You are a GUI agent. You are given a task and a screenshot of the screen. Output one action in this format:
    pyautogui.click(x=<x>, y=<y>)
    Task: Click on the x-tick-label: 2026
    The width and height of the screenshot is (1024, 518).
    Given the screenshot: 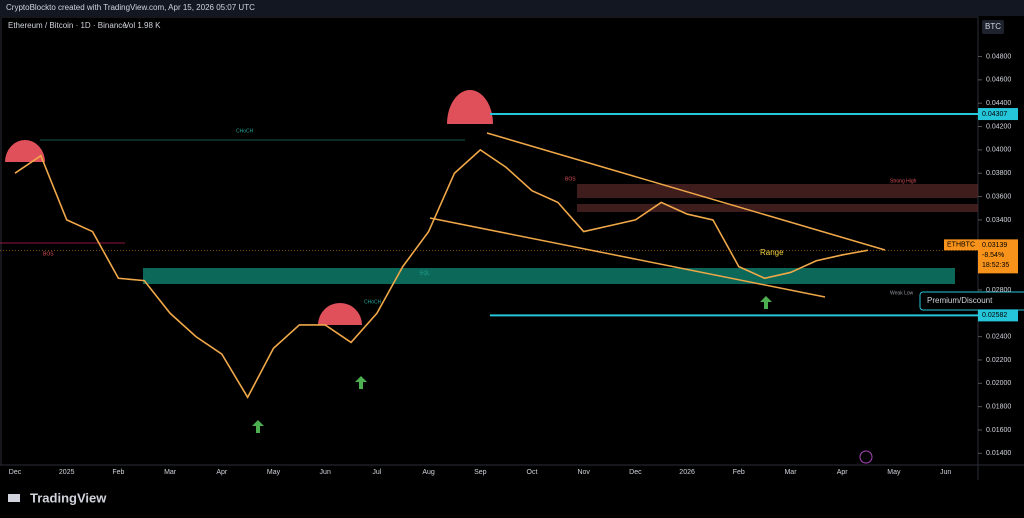 What is the action you would take?
    pyautogui.click(x=687, y=472)
    